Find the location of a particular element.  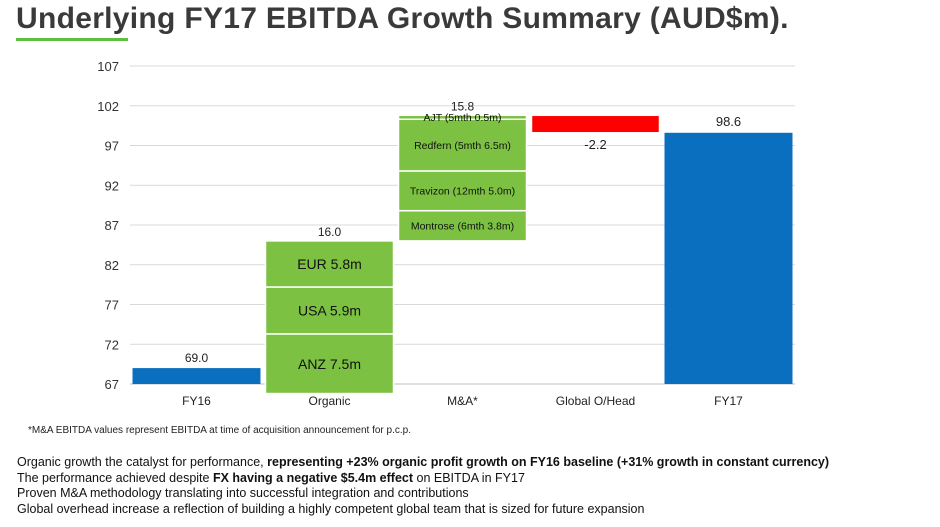

y-tick-label: 72 is located at coordinates (112, 344).